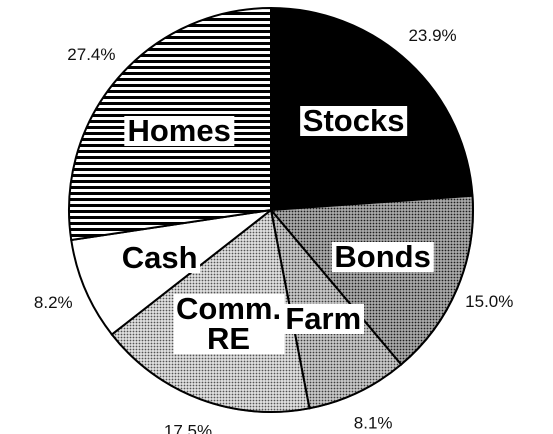 The image size is (553, 434). Describe the element at coordinates (371, 280) in the screenshot. I see `slice-texture` at that location.